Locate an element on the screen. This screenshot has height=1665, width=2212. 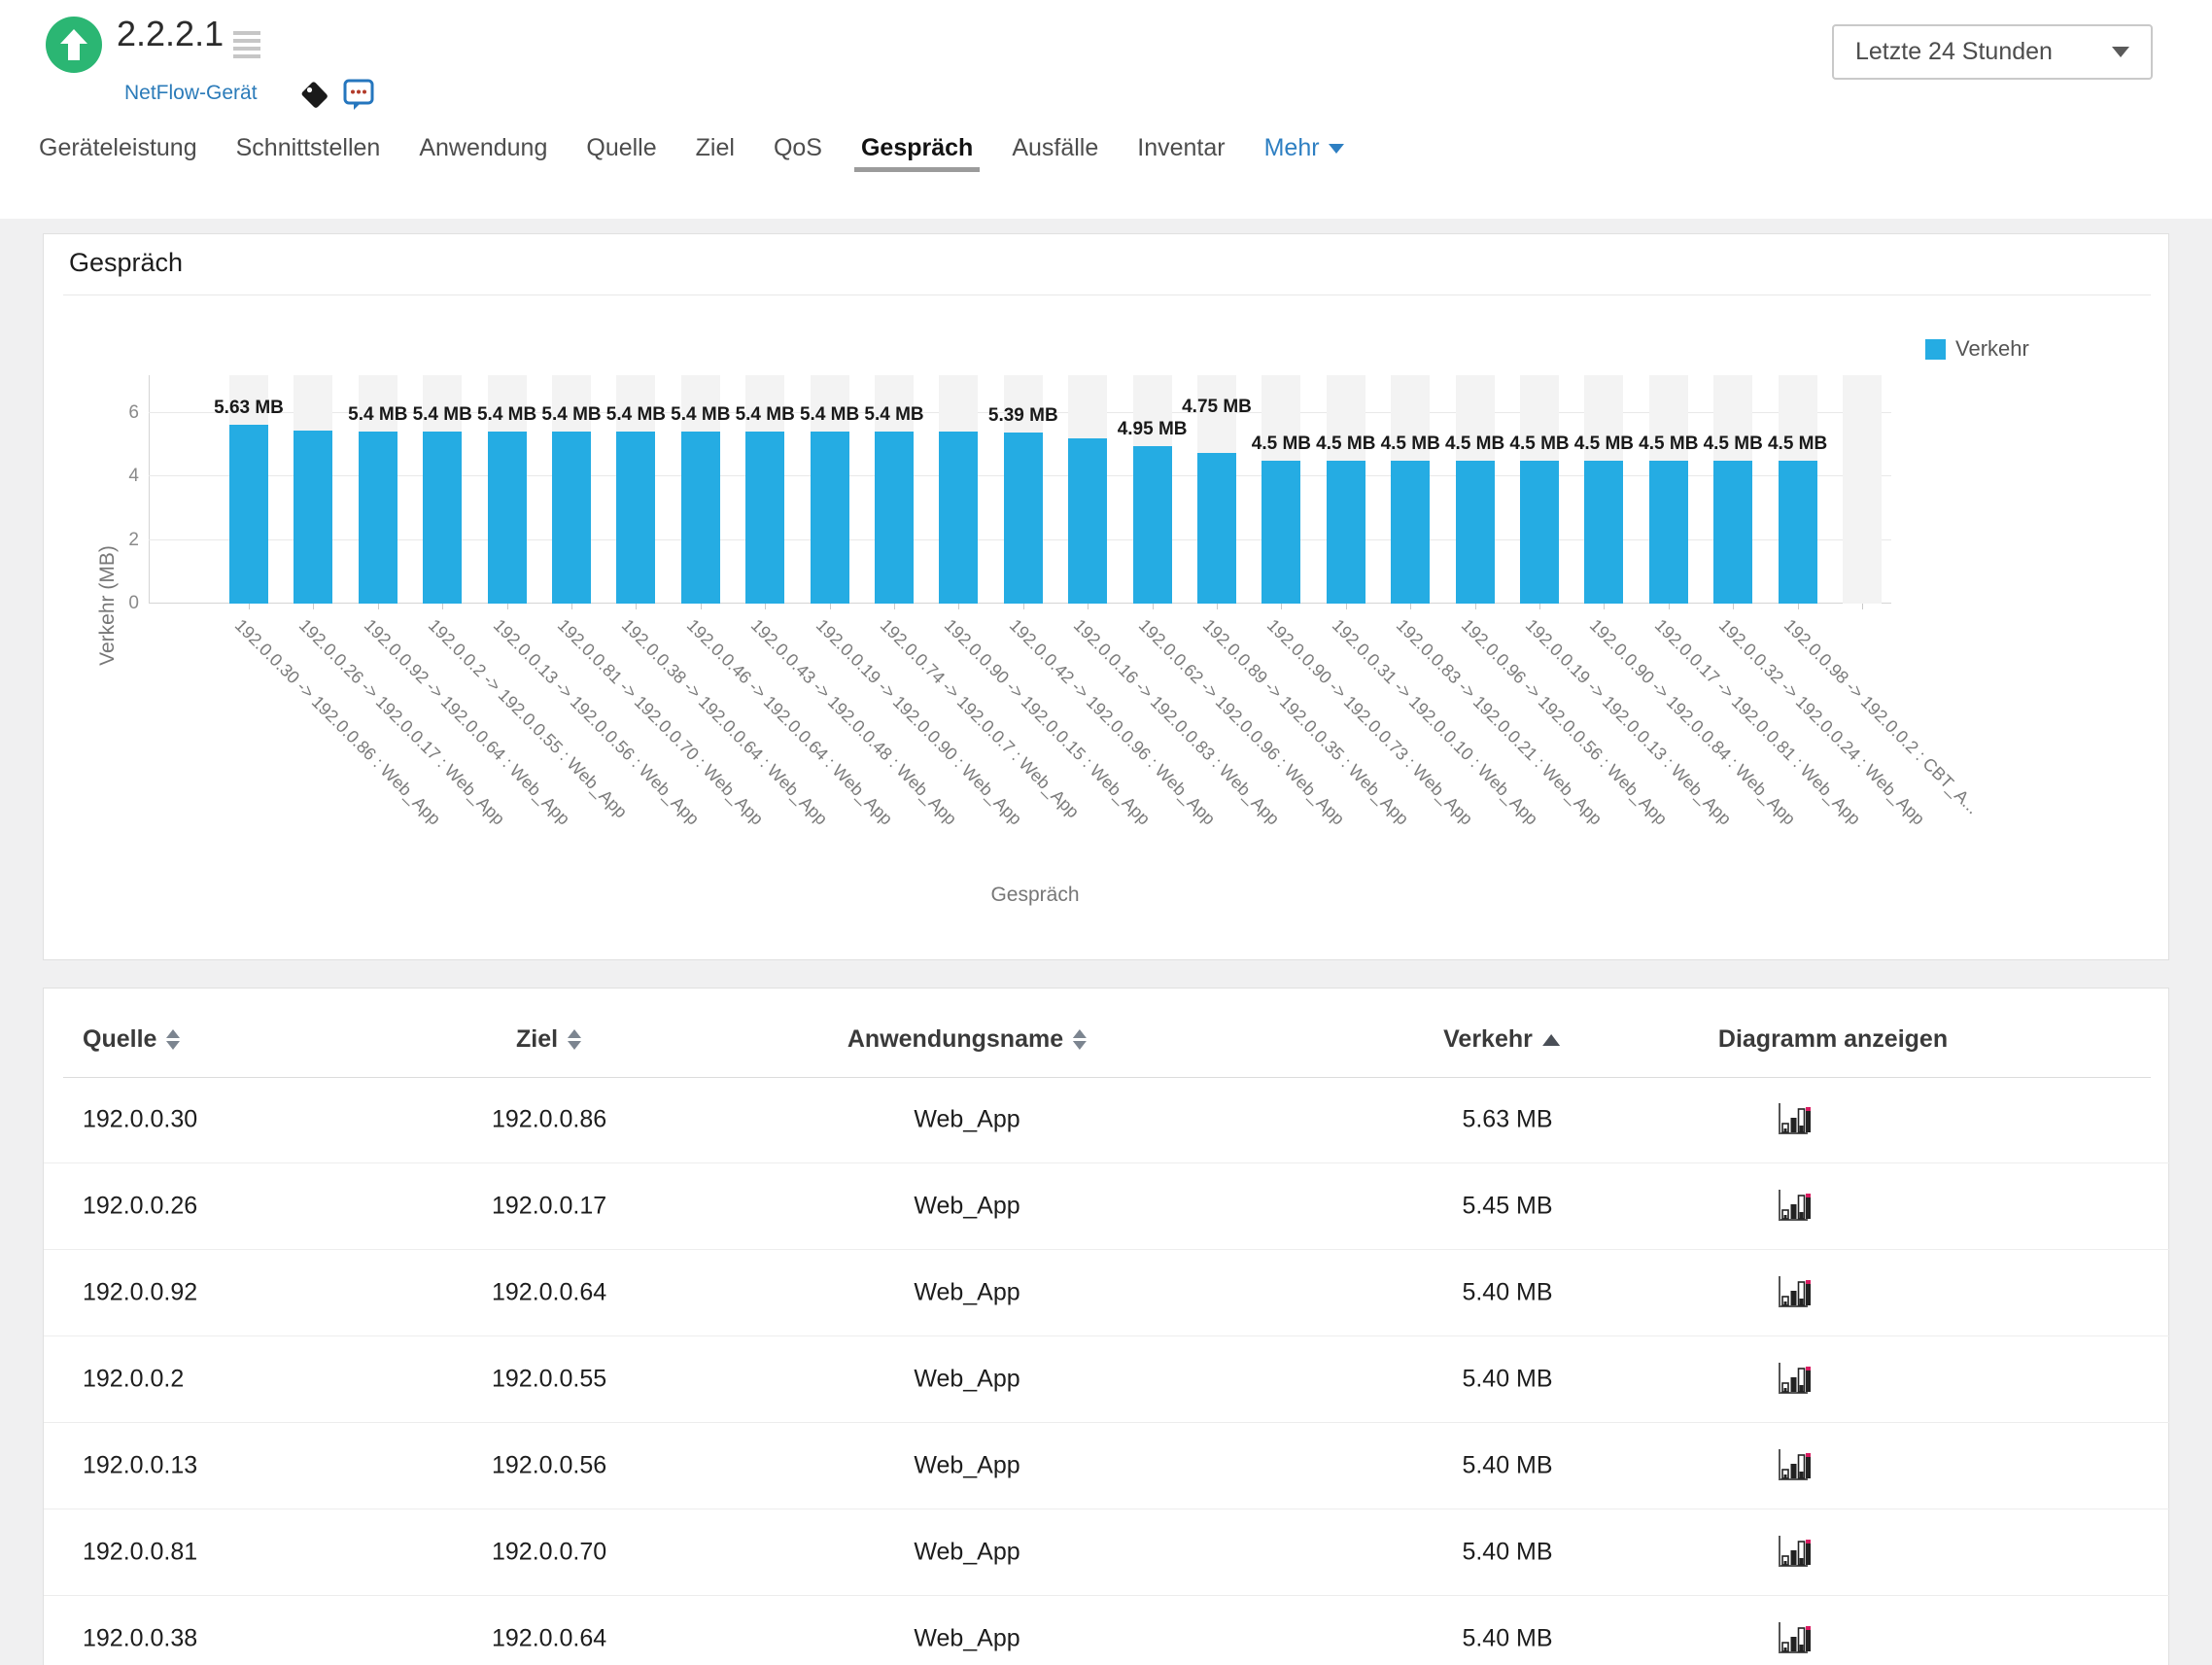
legend-label: Verkehr is located at coordinates (1992, 348).